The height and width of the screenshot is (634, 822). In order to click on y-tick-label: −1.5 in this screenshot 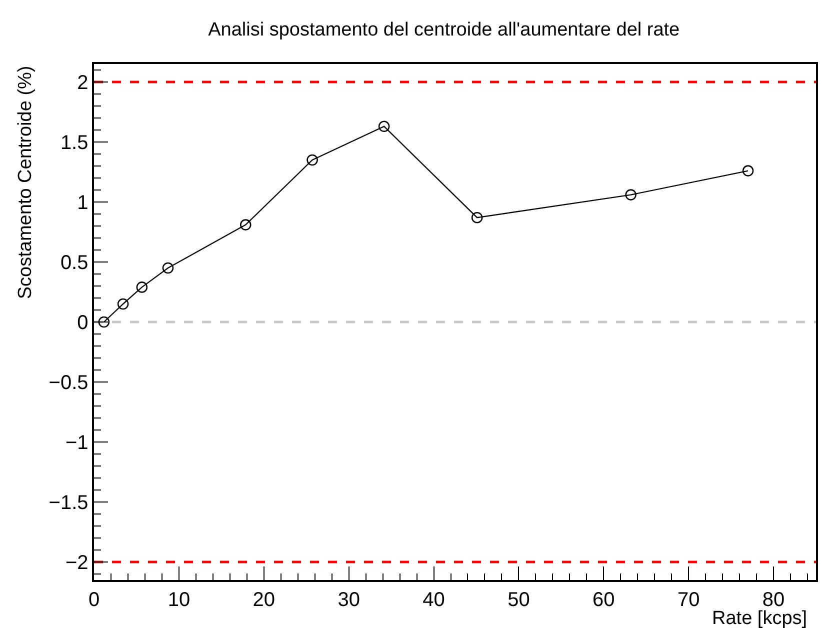, I will do `click(68, 503)`.